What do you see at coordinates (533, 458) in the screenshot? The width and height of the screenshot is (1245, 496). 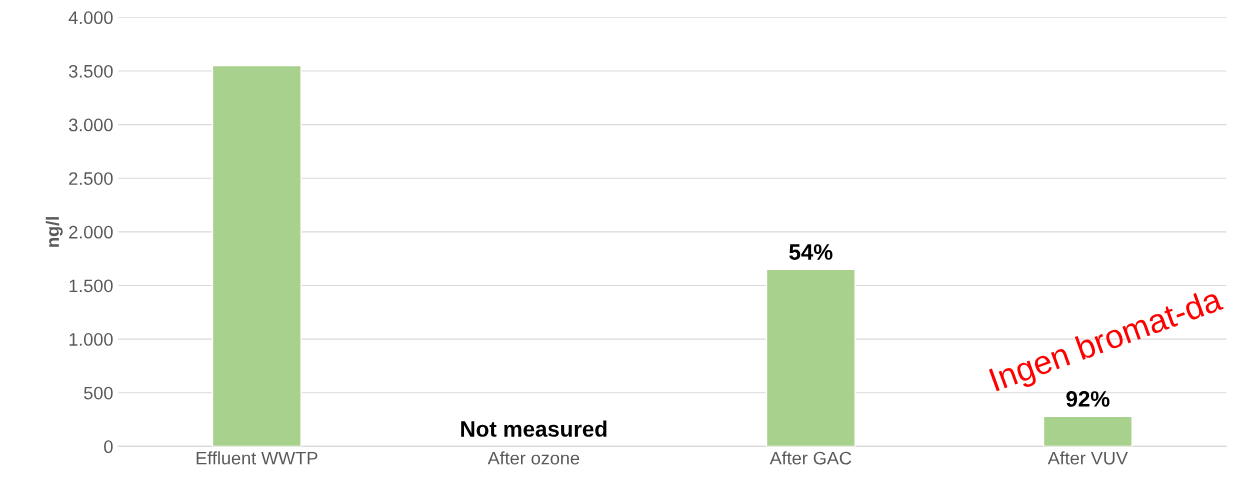 I see `x-tick-label: After ozone` at bounding box center [533, 458].